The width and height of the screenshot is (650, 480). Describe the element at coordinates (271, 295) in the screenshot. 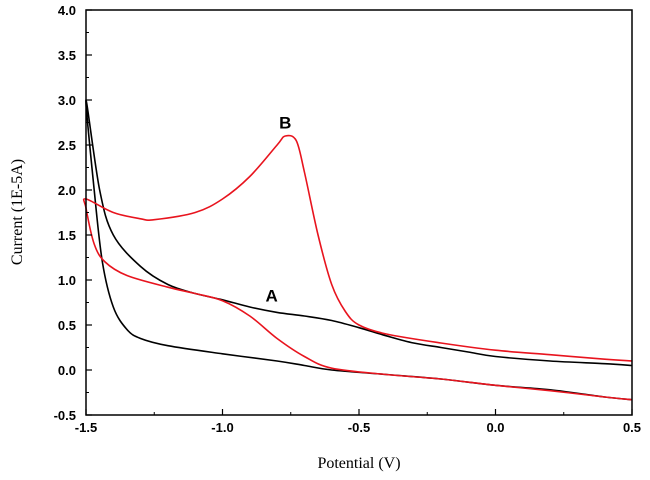

I see `annotation-a: A` at that location.